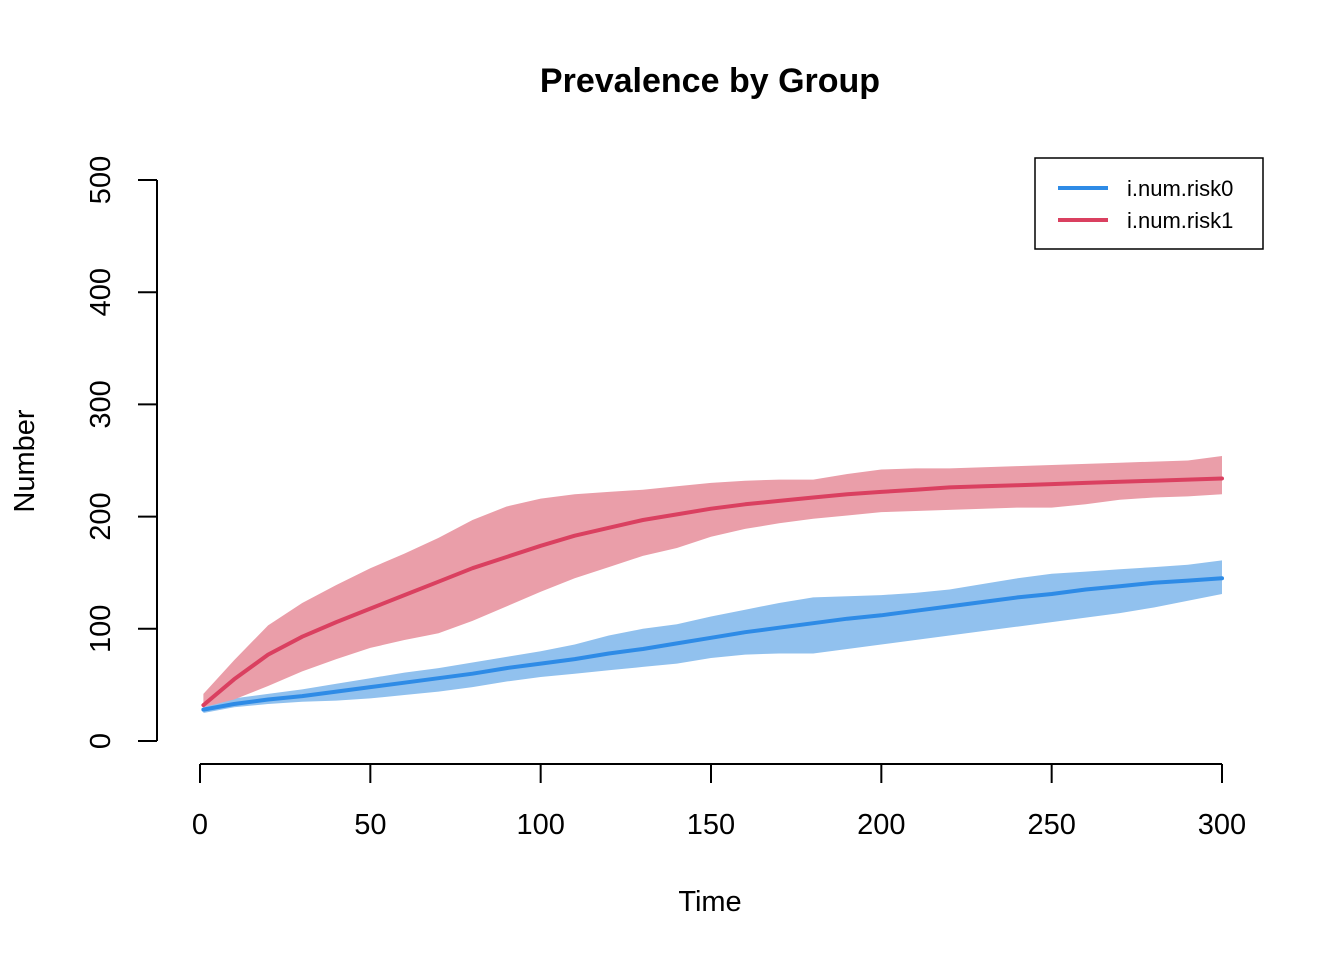 The height and width of the screenshot is (960, 1344). What do you see at coordinates (710, 81) in the screenshot?
I see `chart-title: Prevalence by Group` at bounding box center [710, 81].